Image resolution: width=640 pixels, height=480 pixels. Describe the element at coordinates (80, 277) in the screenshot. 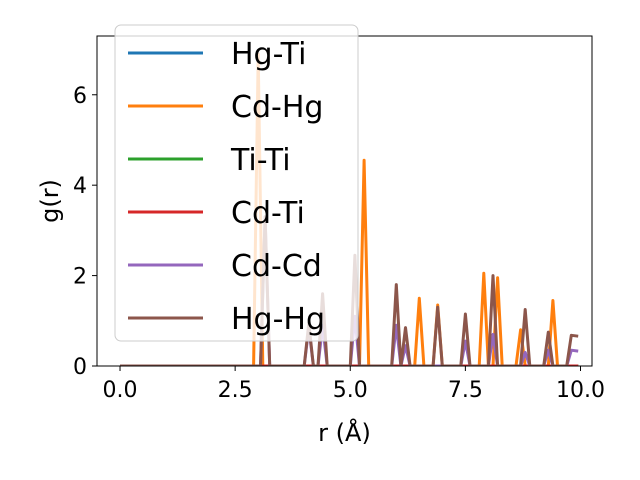

I see `y-tick-label: 2` at that location.